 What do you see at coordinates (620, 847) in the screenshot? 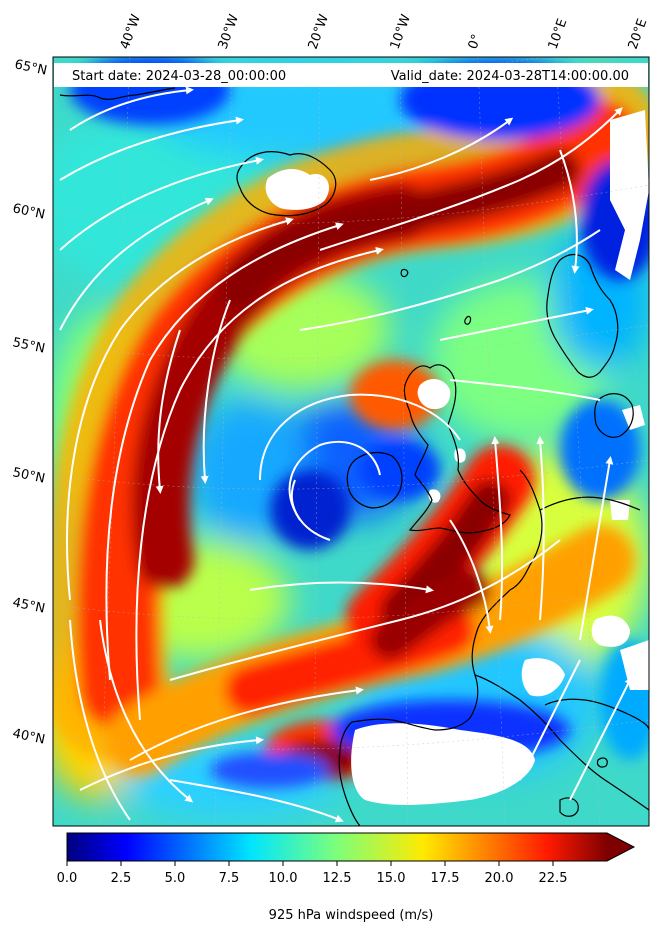
I see `colorbar-extend-arrow` at bounding box center [620, 847].